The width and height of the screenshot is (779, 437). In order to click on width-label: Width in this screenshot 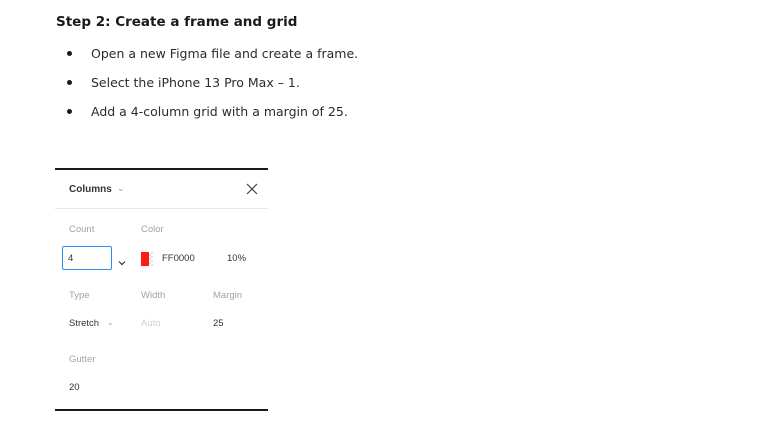, I will do `click(153, 295)`.